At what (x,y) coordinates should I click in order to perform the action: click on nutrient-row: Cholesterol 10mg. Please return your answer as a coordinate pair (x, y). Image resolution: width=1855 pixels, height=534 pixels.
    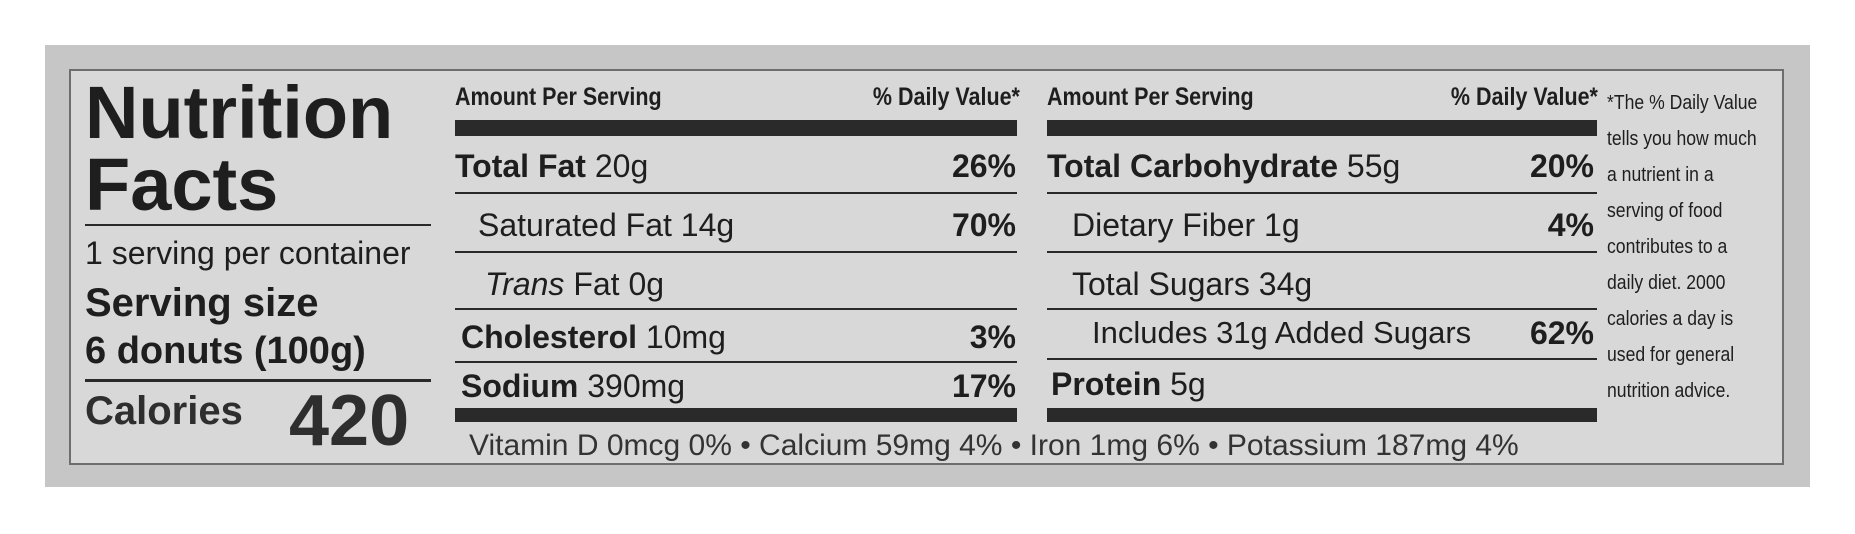
    Looking at the image, I should click on (593, 337).